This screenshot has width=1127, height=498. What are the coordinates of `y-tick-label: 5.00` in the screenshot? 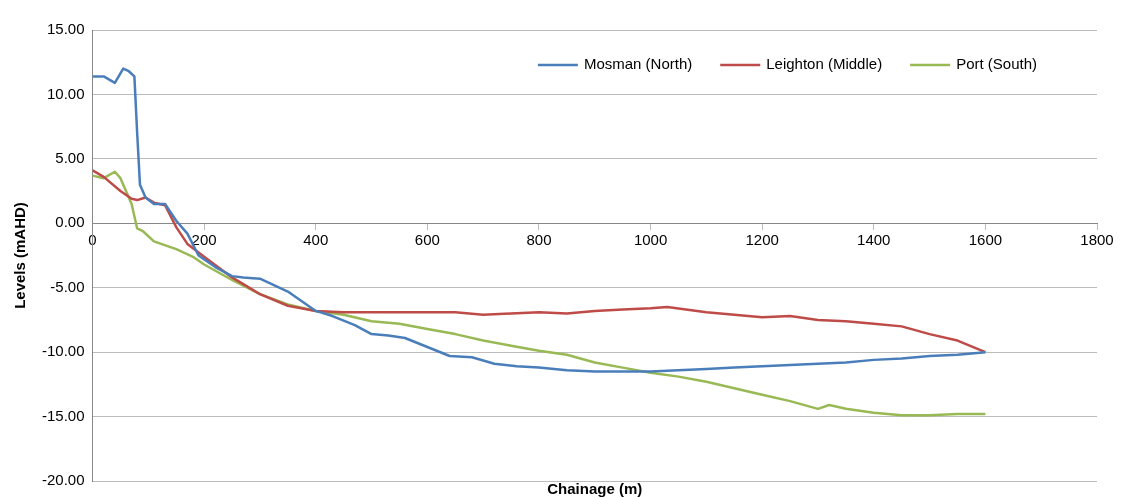 It's located at (70, 157).